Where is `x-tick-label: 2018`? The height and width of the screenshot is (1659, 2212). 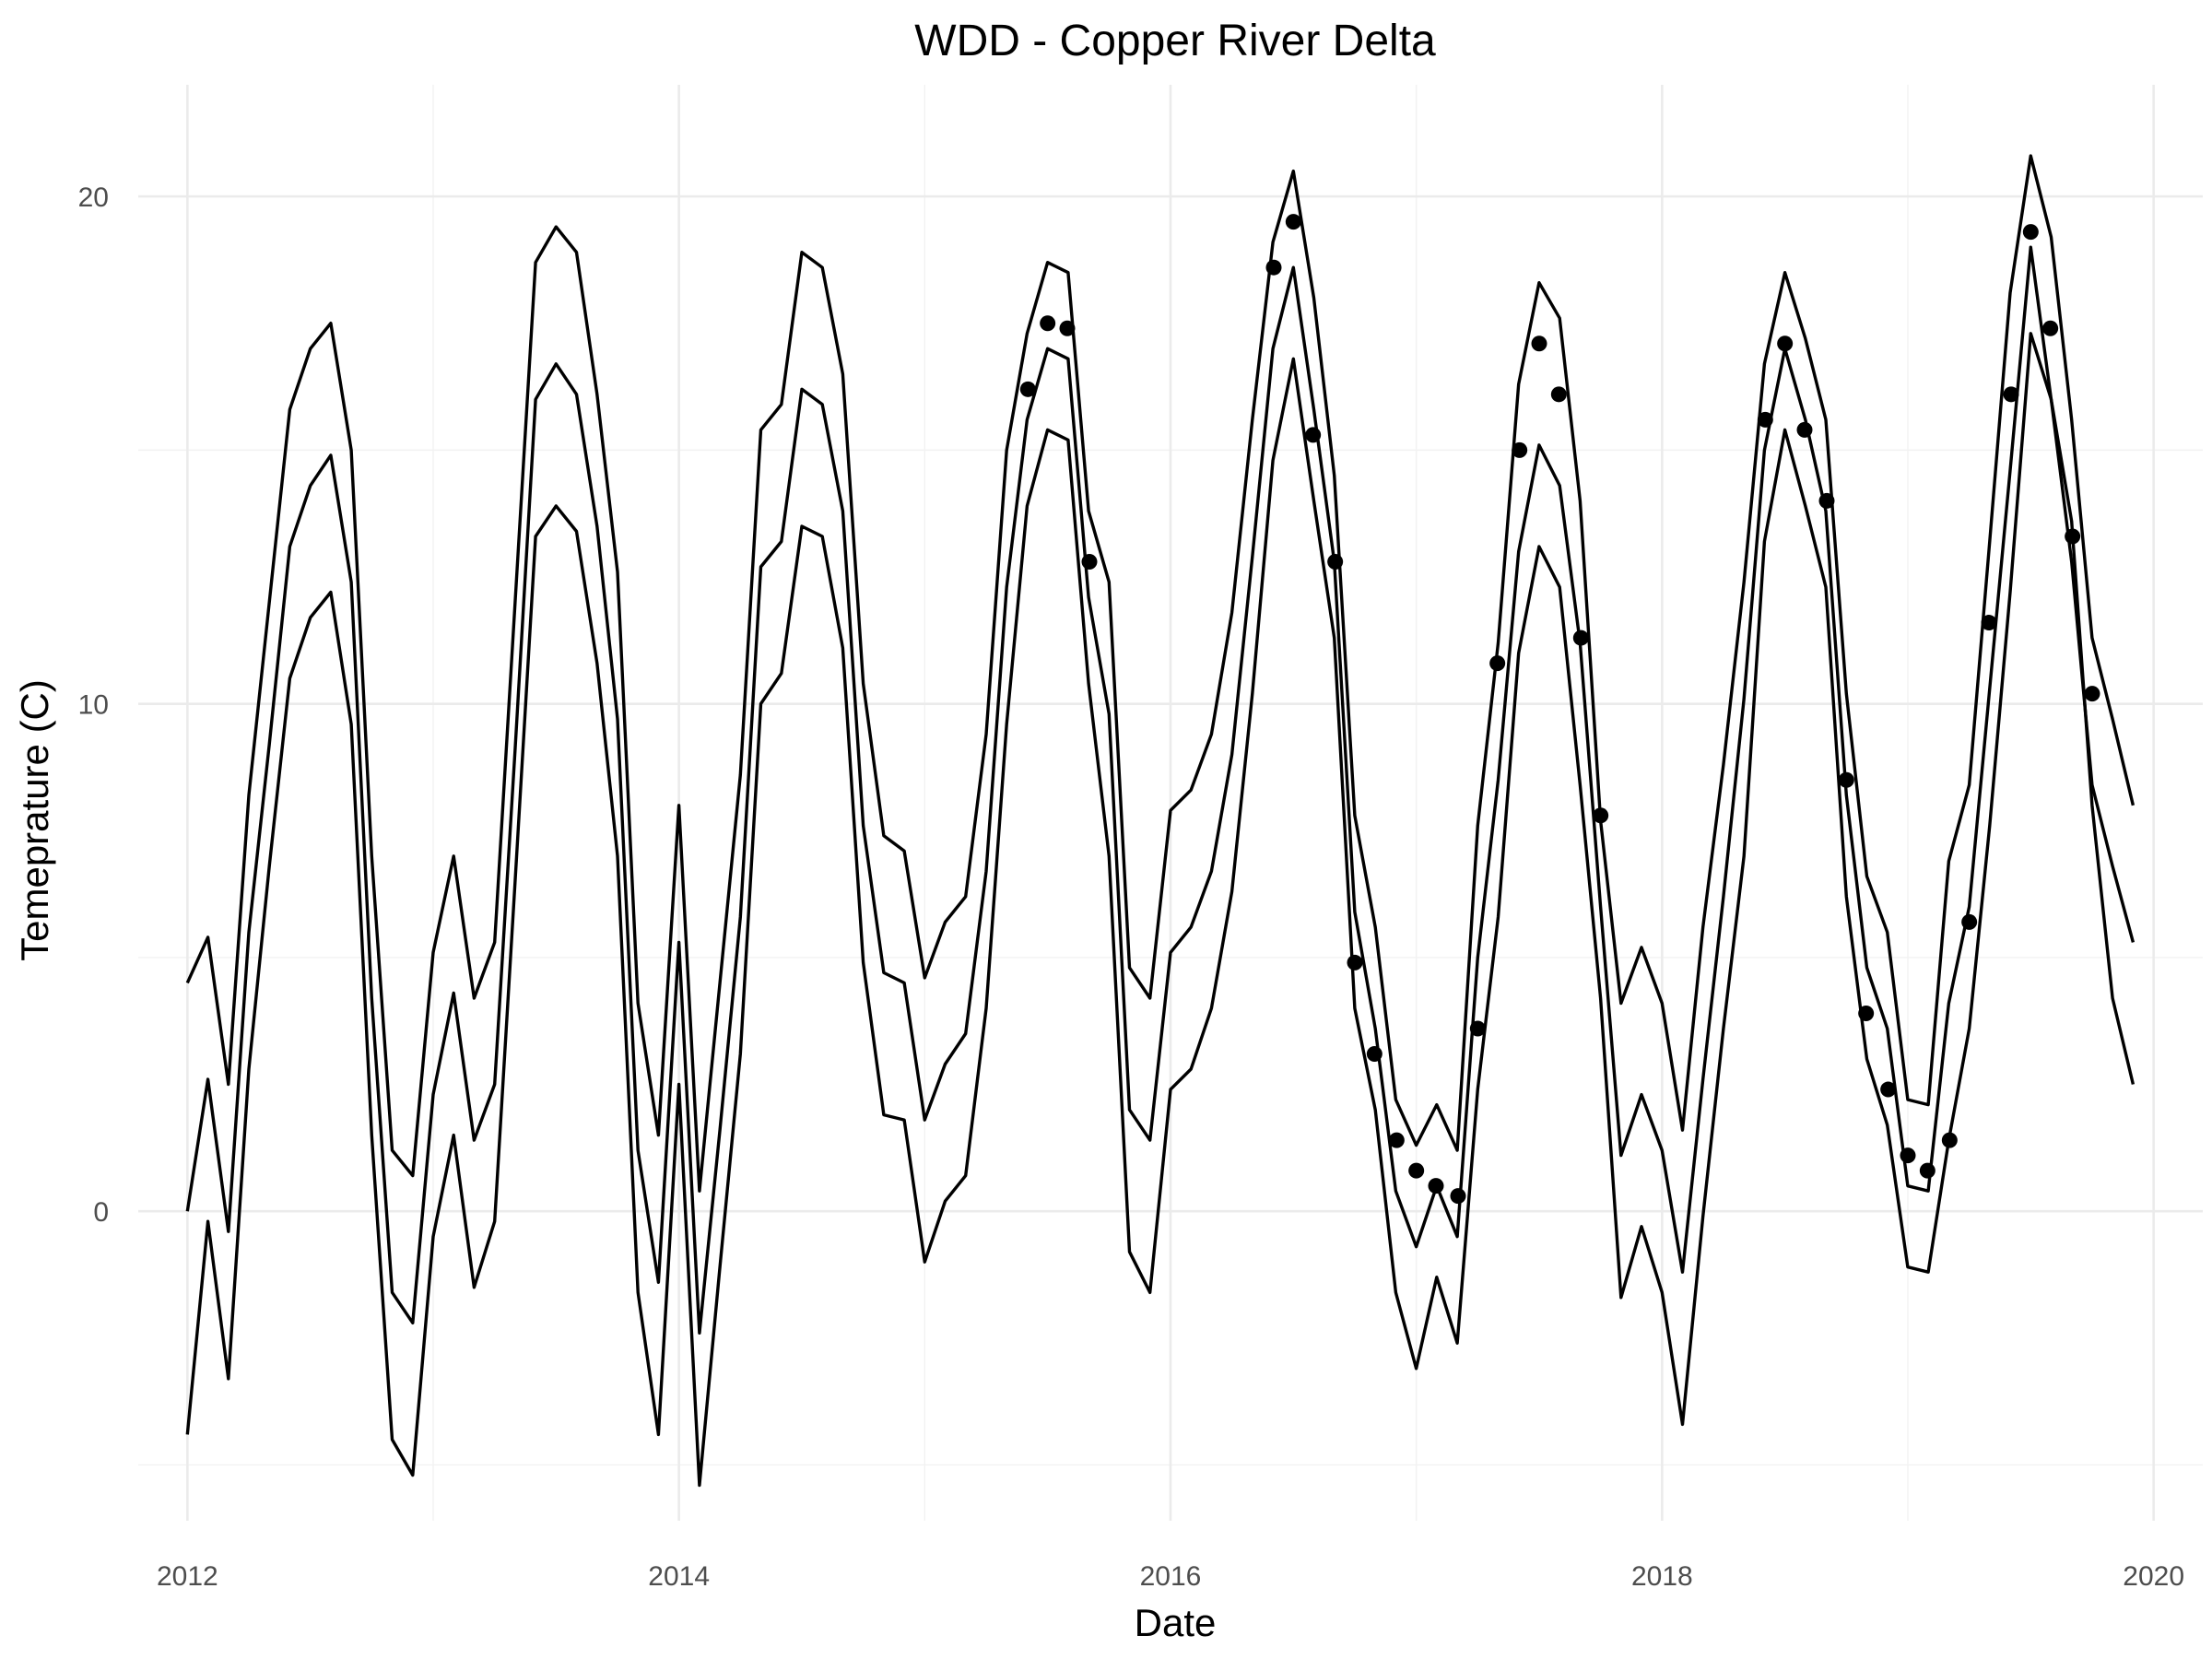 x-tick-label: 2018 is located at coordinates (1662, 1576).